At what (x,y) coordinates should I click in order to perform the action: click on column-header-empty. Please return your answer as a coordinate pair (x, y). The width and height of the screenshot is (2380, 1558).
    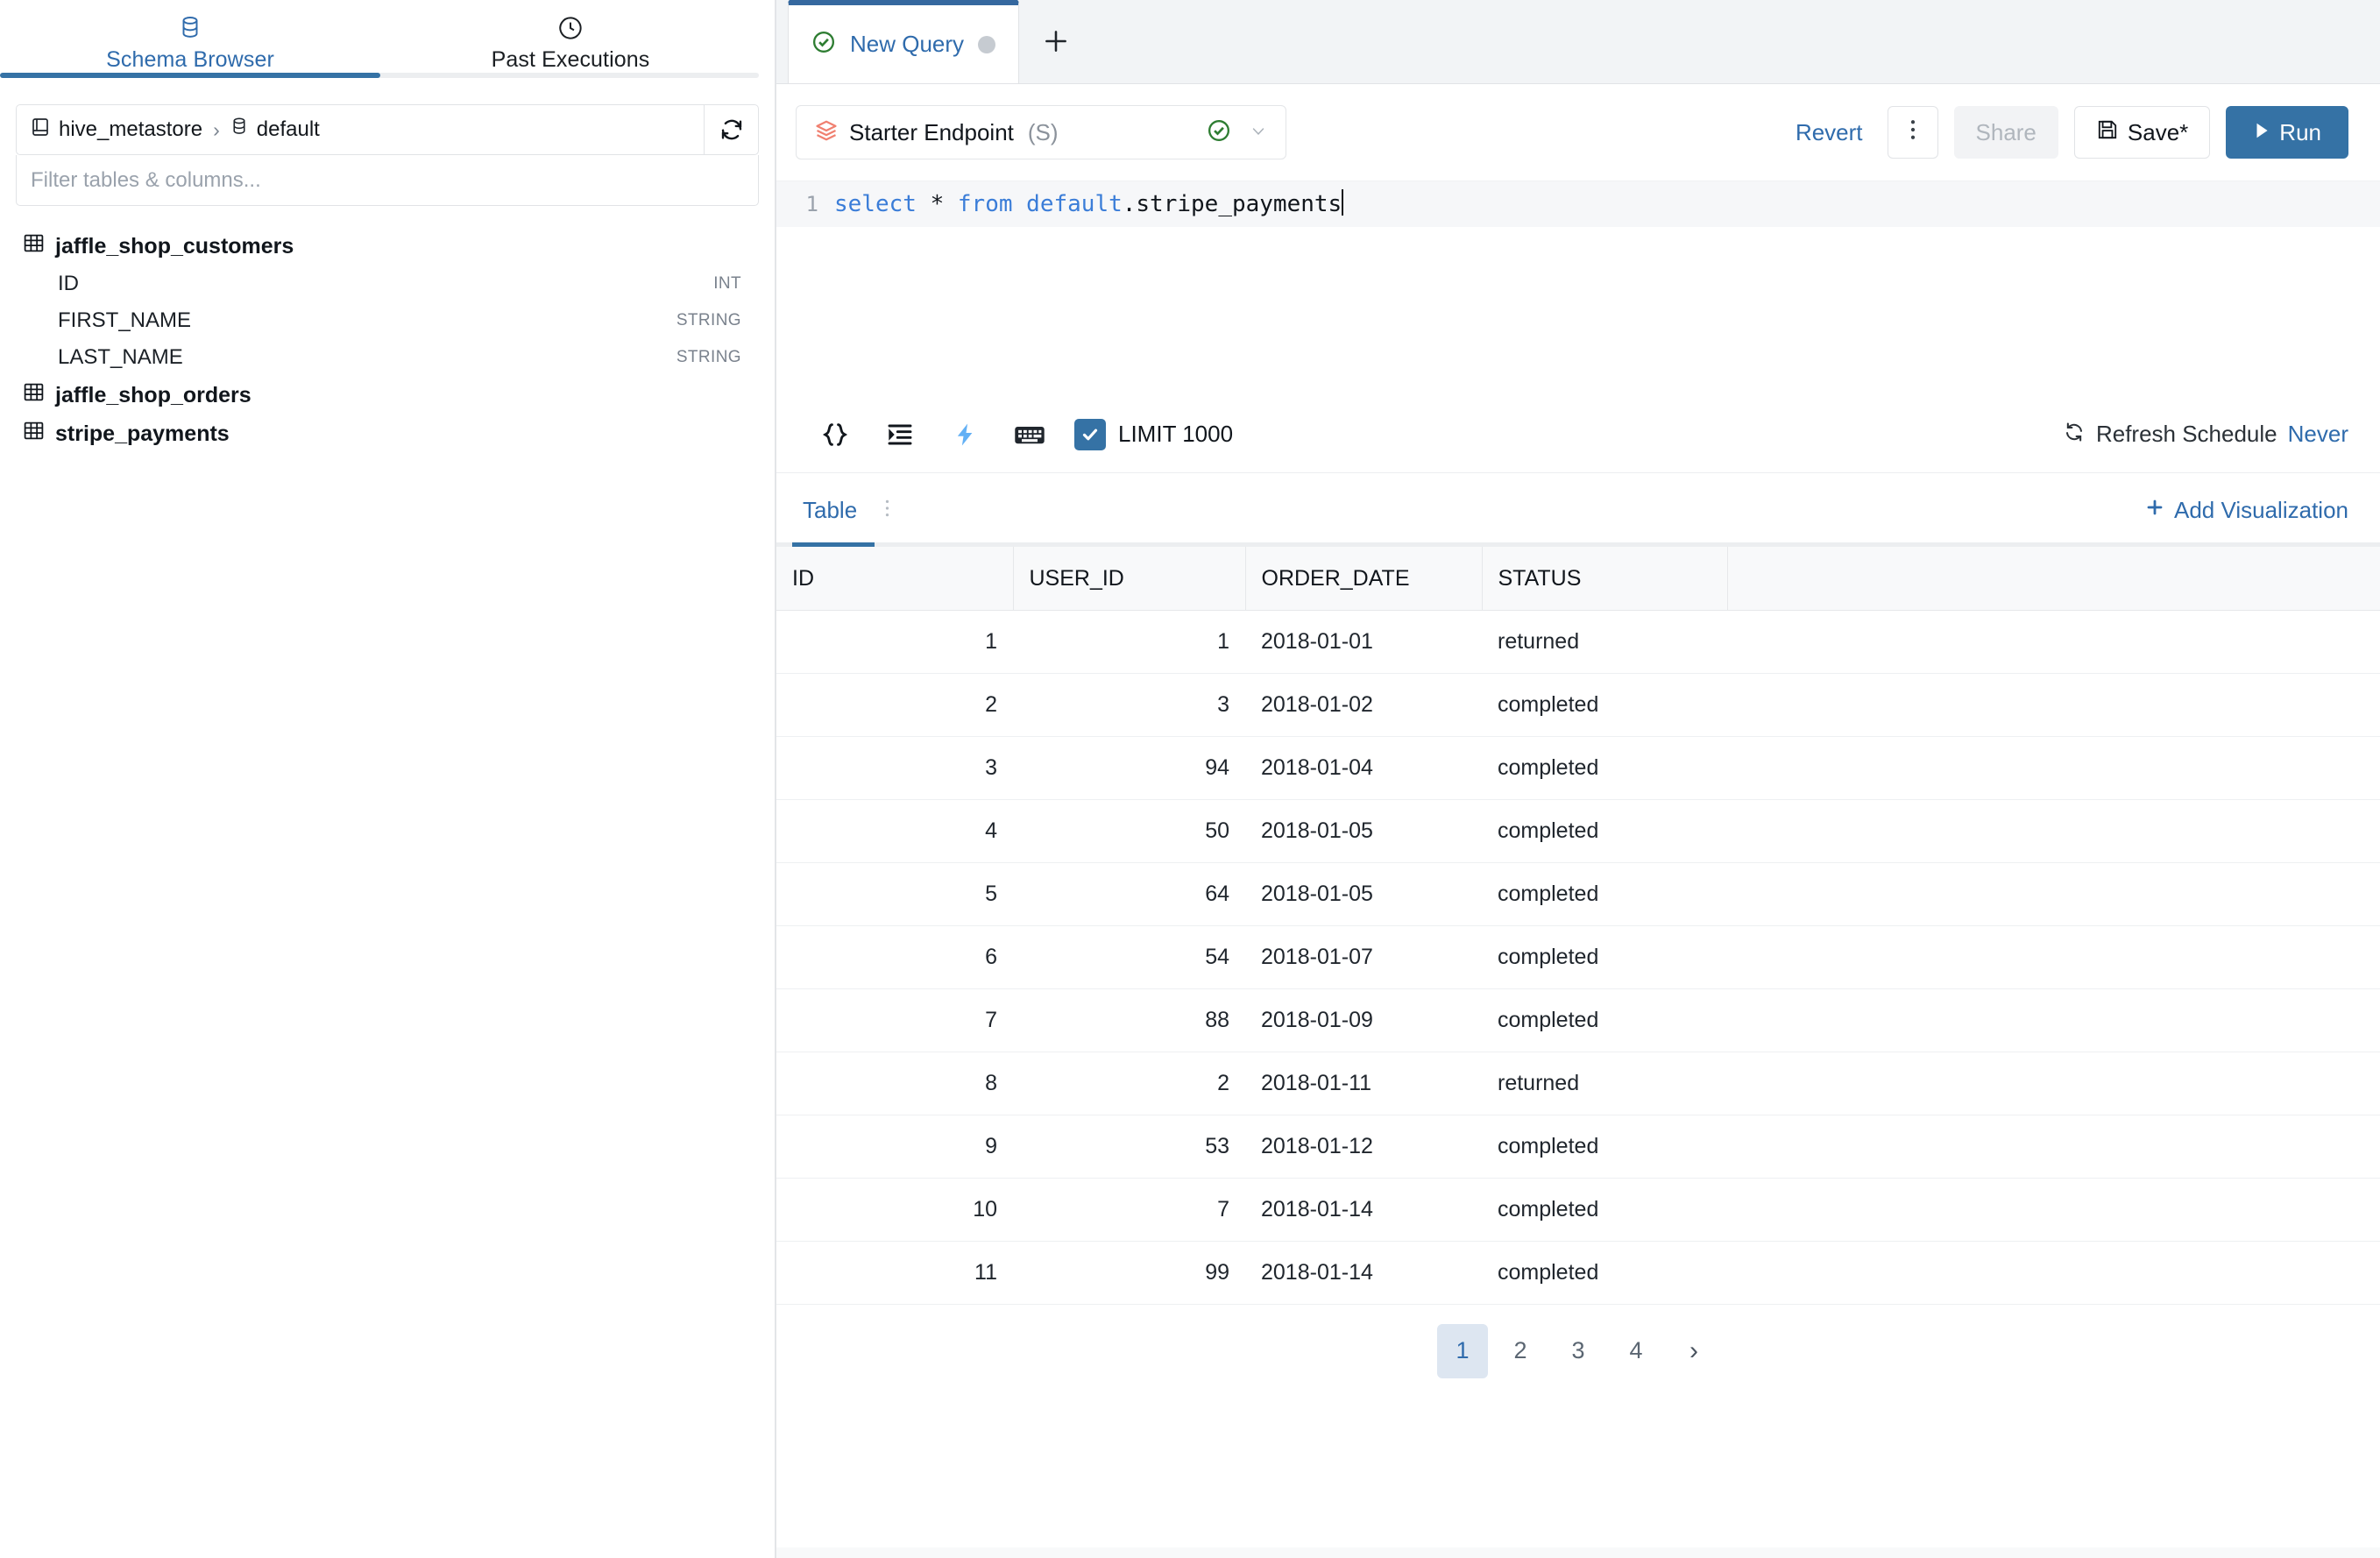
    Looking at the image, I should click on (2053, 579).